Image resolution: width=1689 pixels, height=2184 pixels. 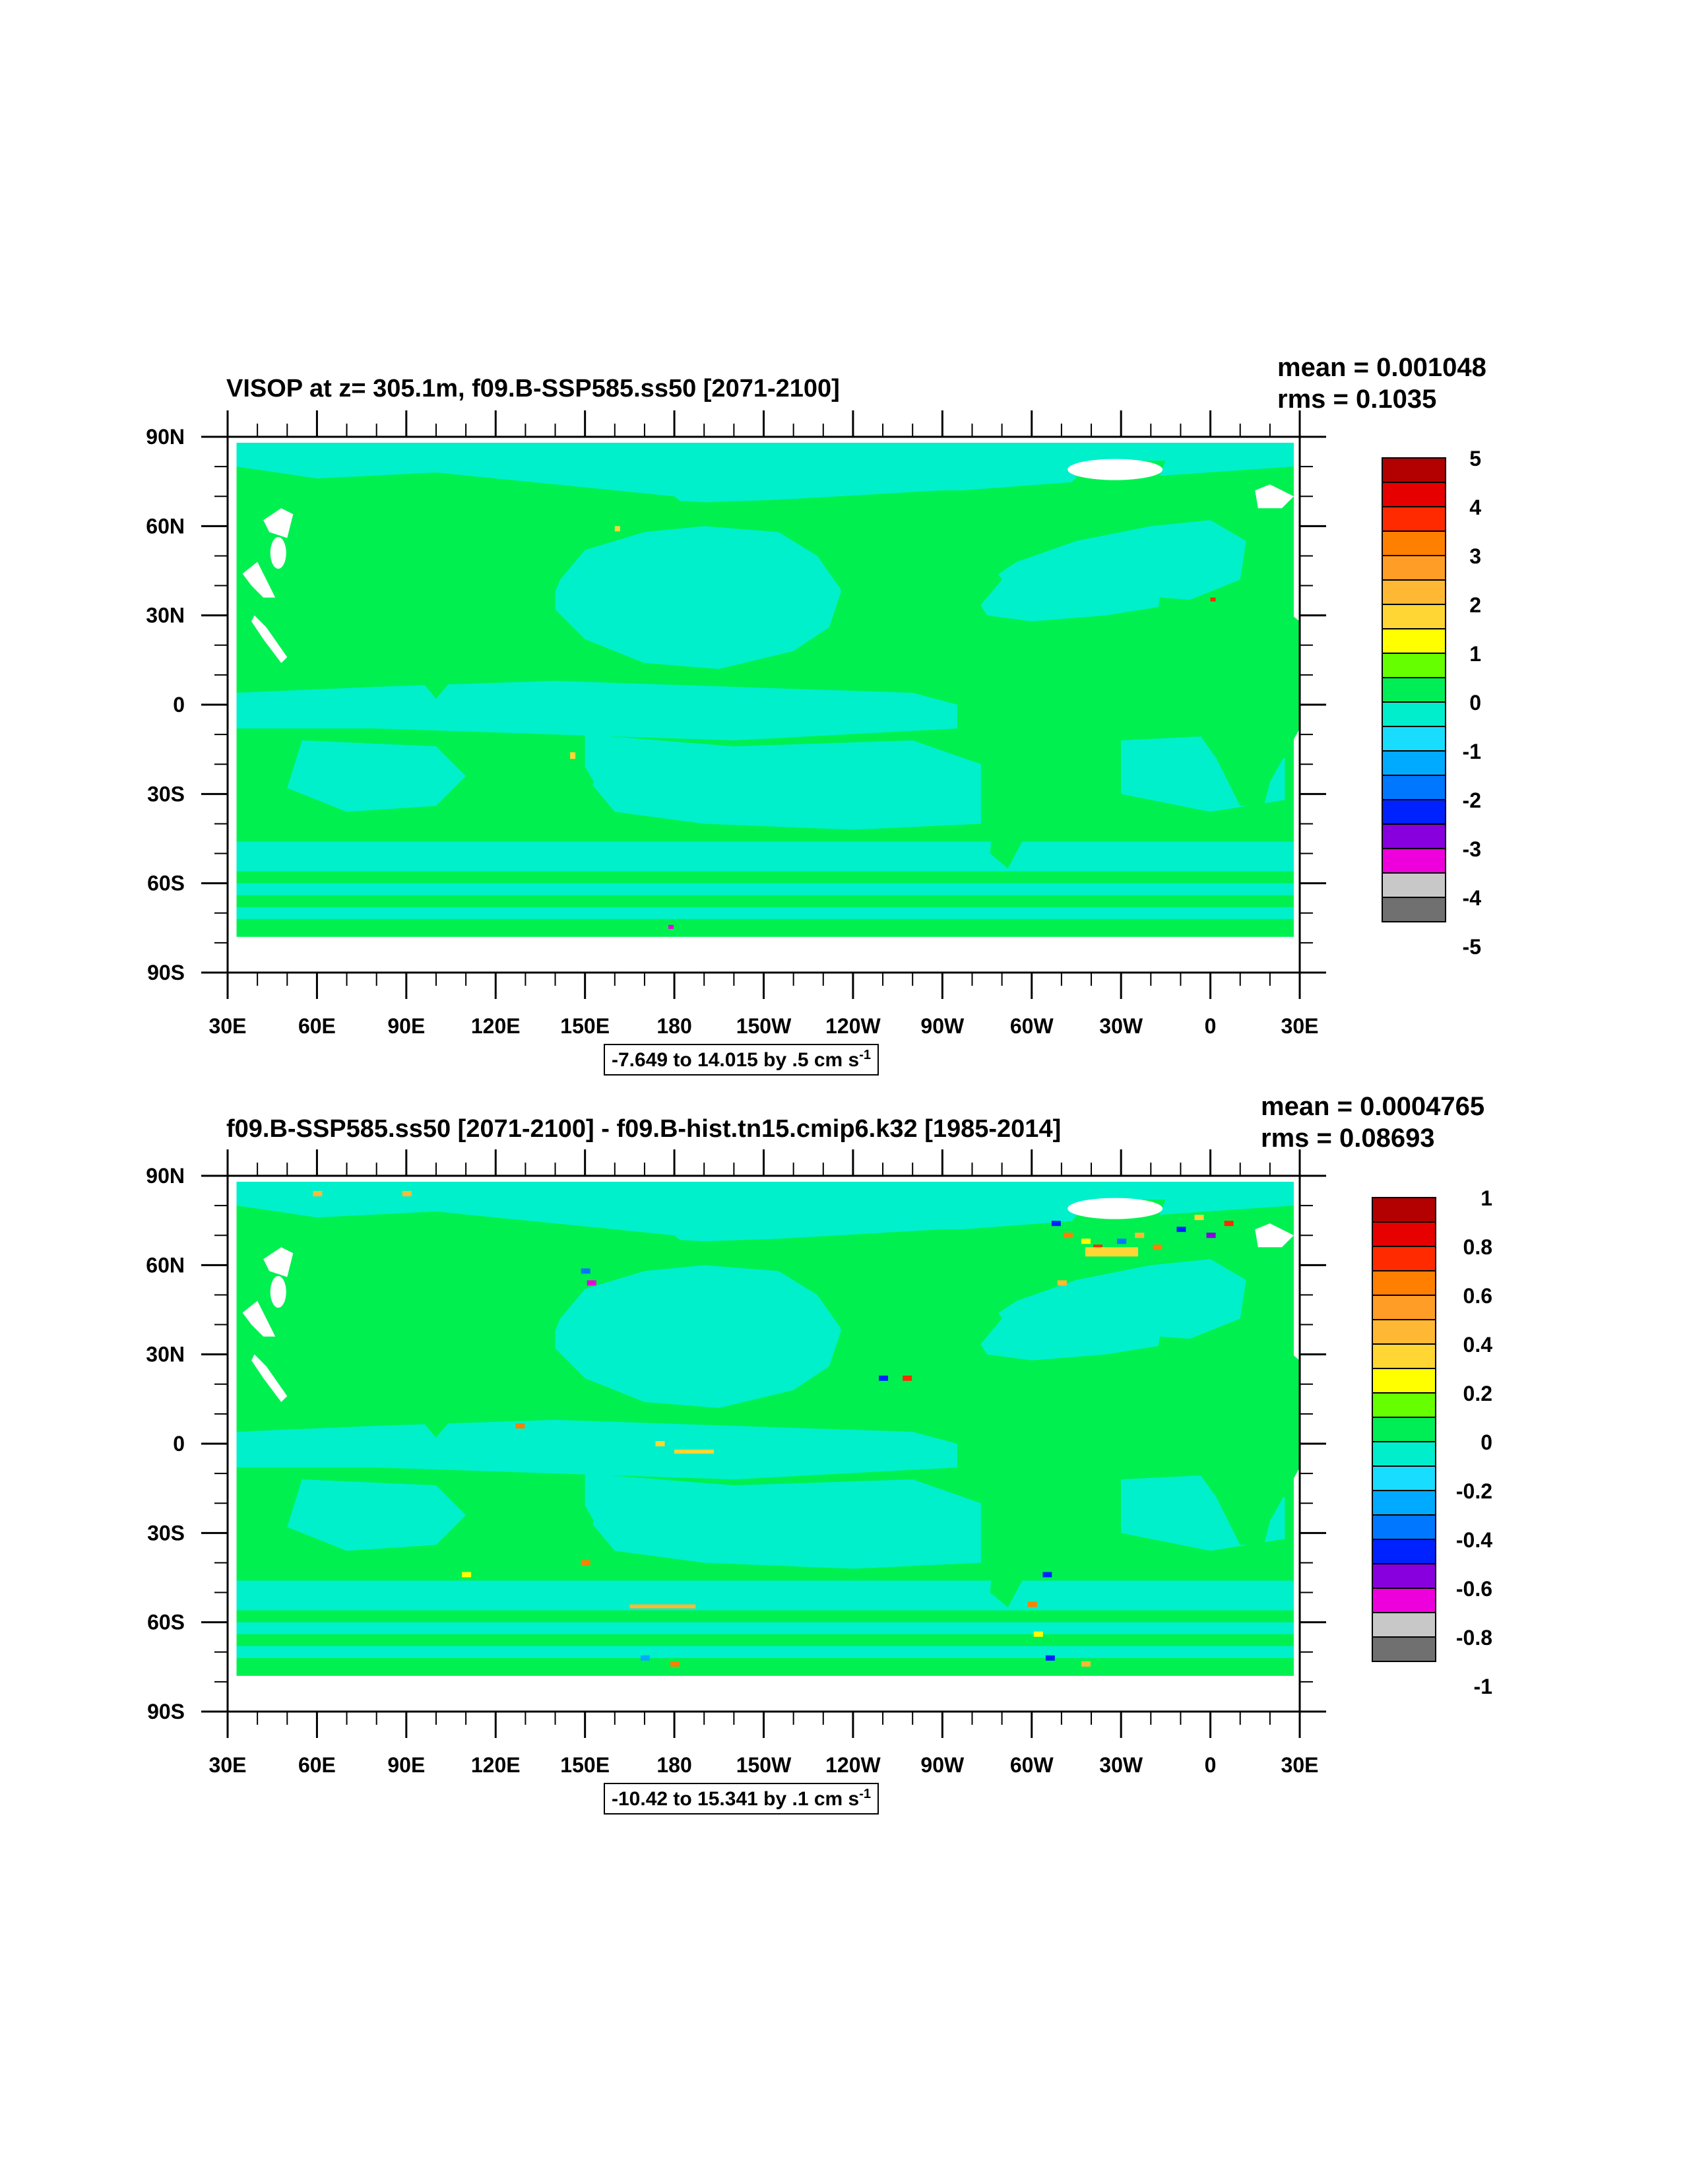 I want to click on colorbar-1-label: -3, so click(x=1472, y=849).